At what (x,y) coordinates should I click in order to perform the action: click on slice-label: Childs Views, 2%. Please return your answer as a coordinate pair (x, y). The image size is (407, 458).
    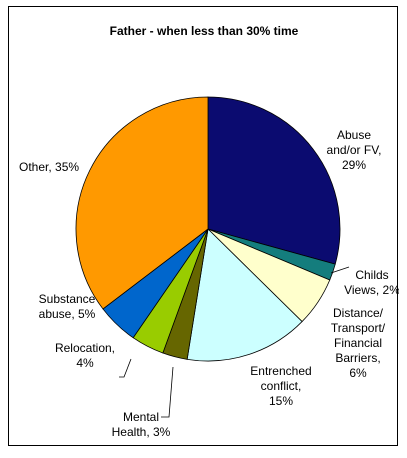
    Looking at the image, I should click on (371, 282).